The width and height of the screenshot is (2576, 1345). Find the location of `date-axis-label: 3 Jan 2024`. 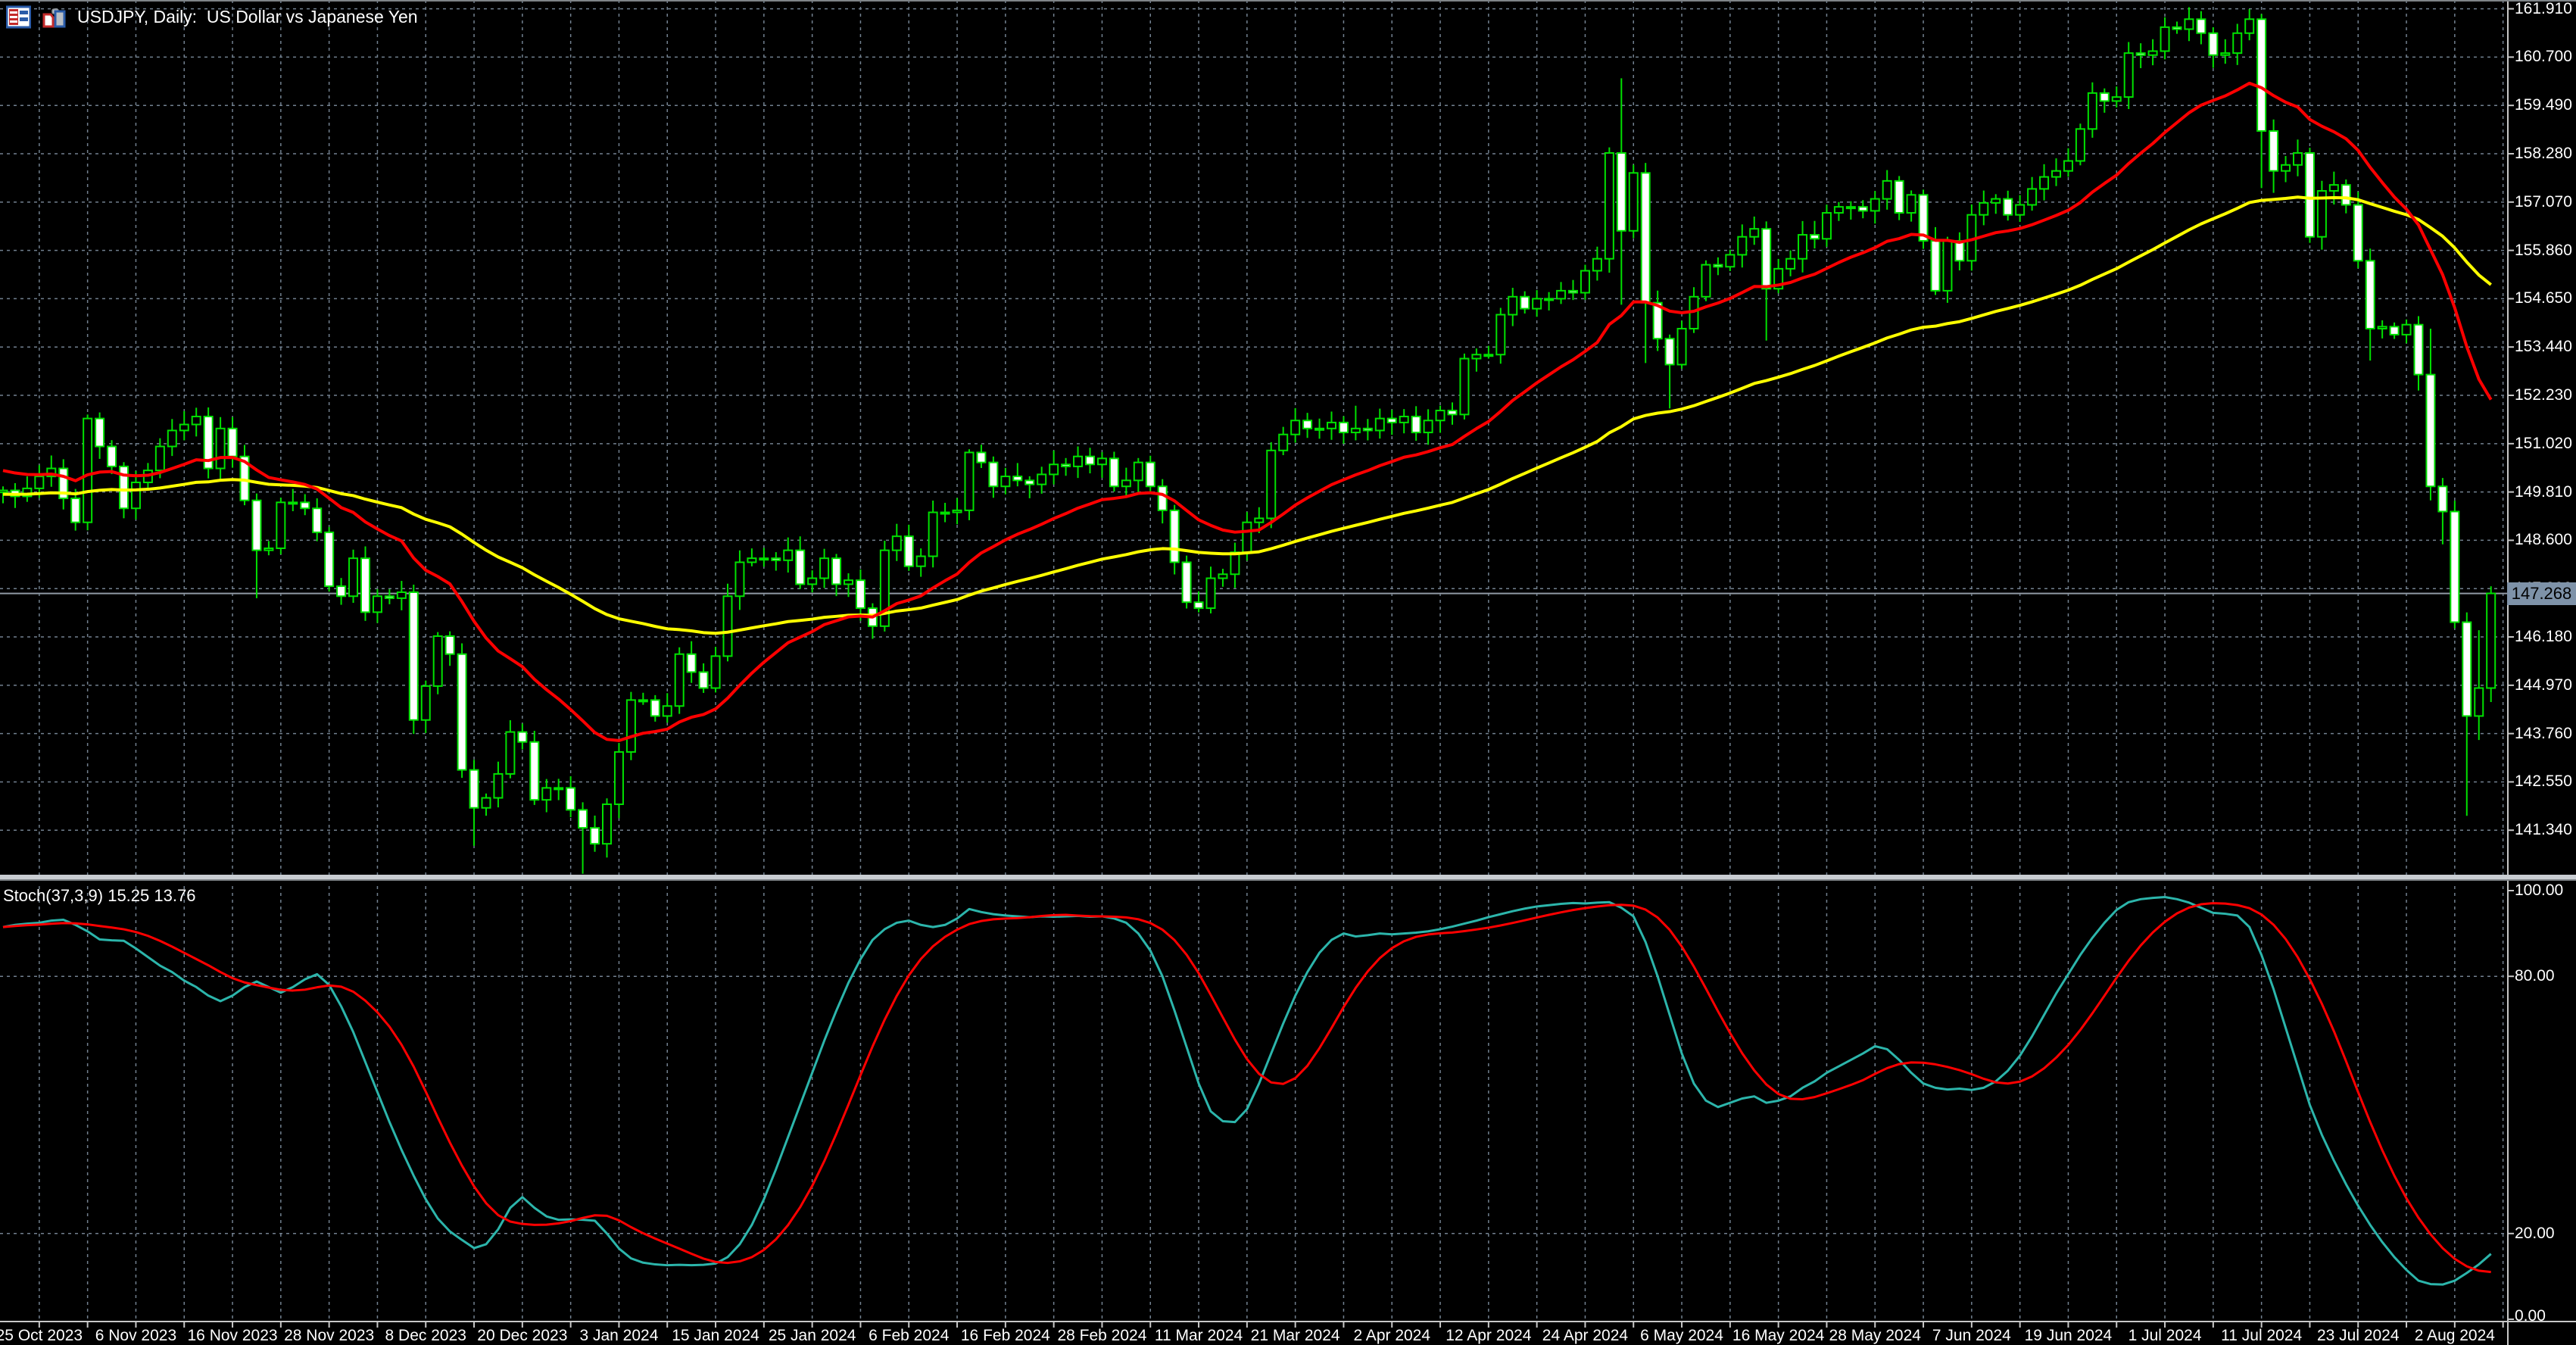

date-axis-label: 3 Jan 2024 is located at coordinates (619, 1335).